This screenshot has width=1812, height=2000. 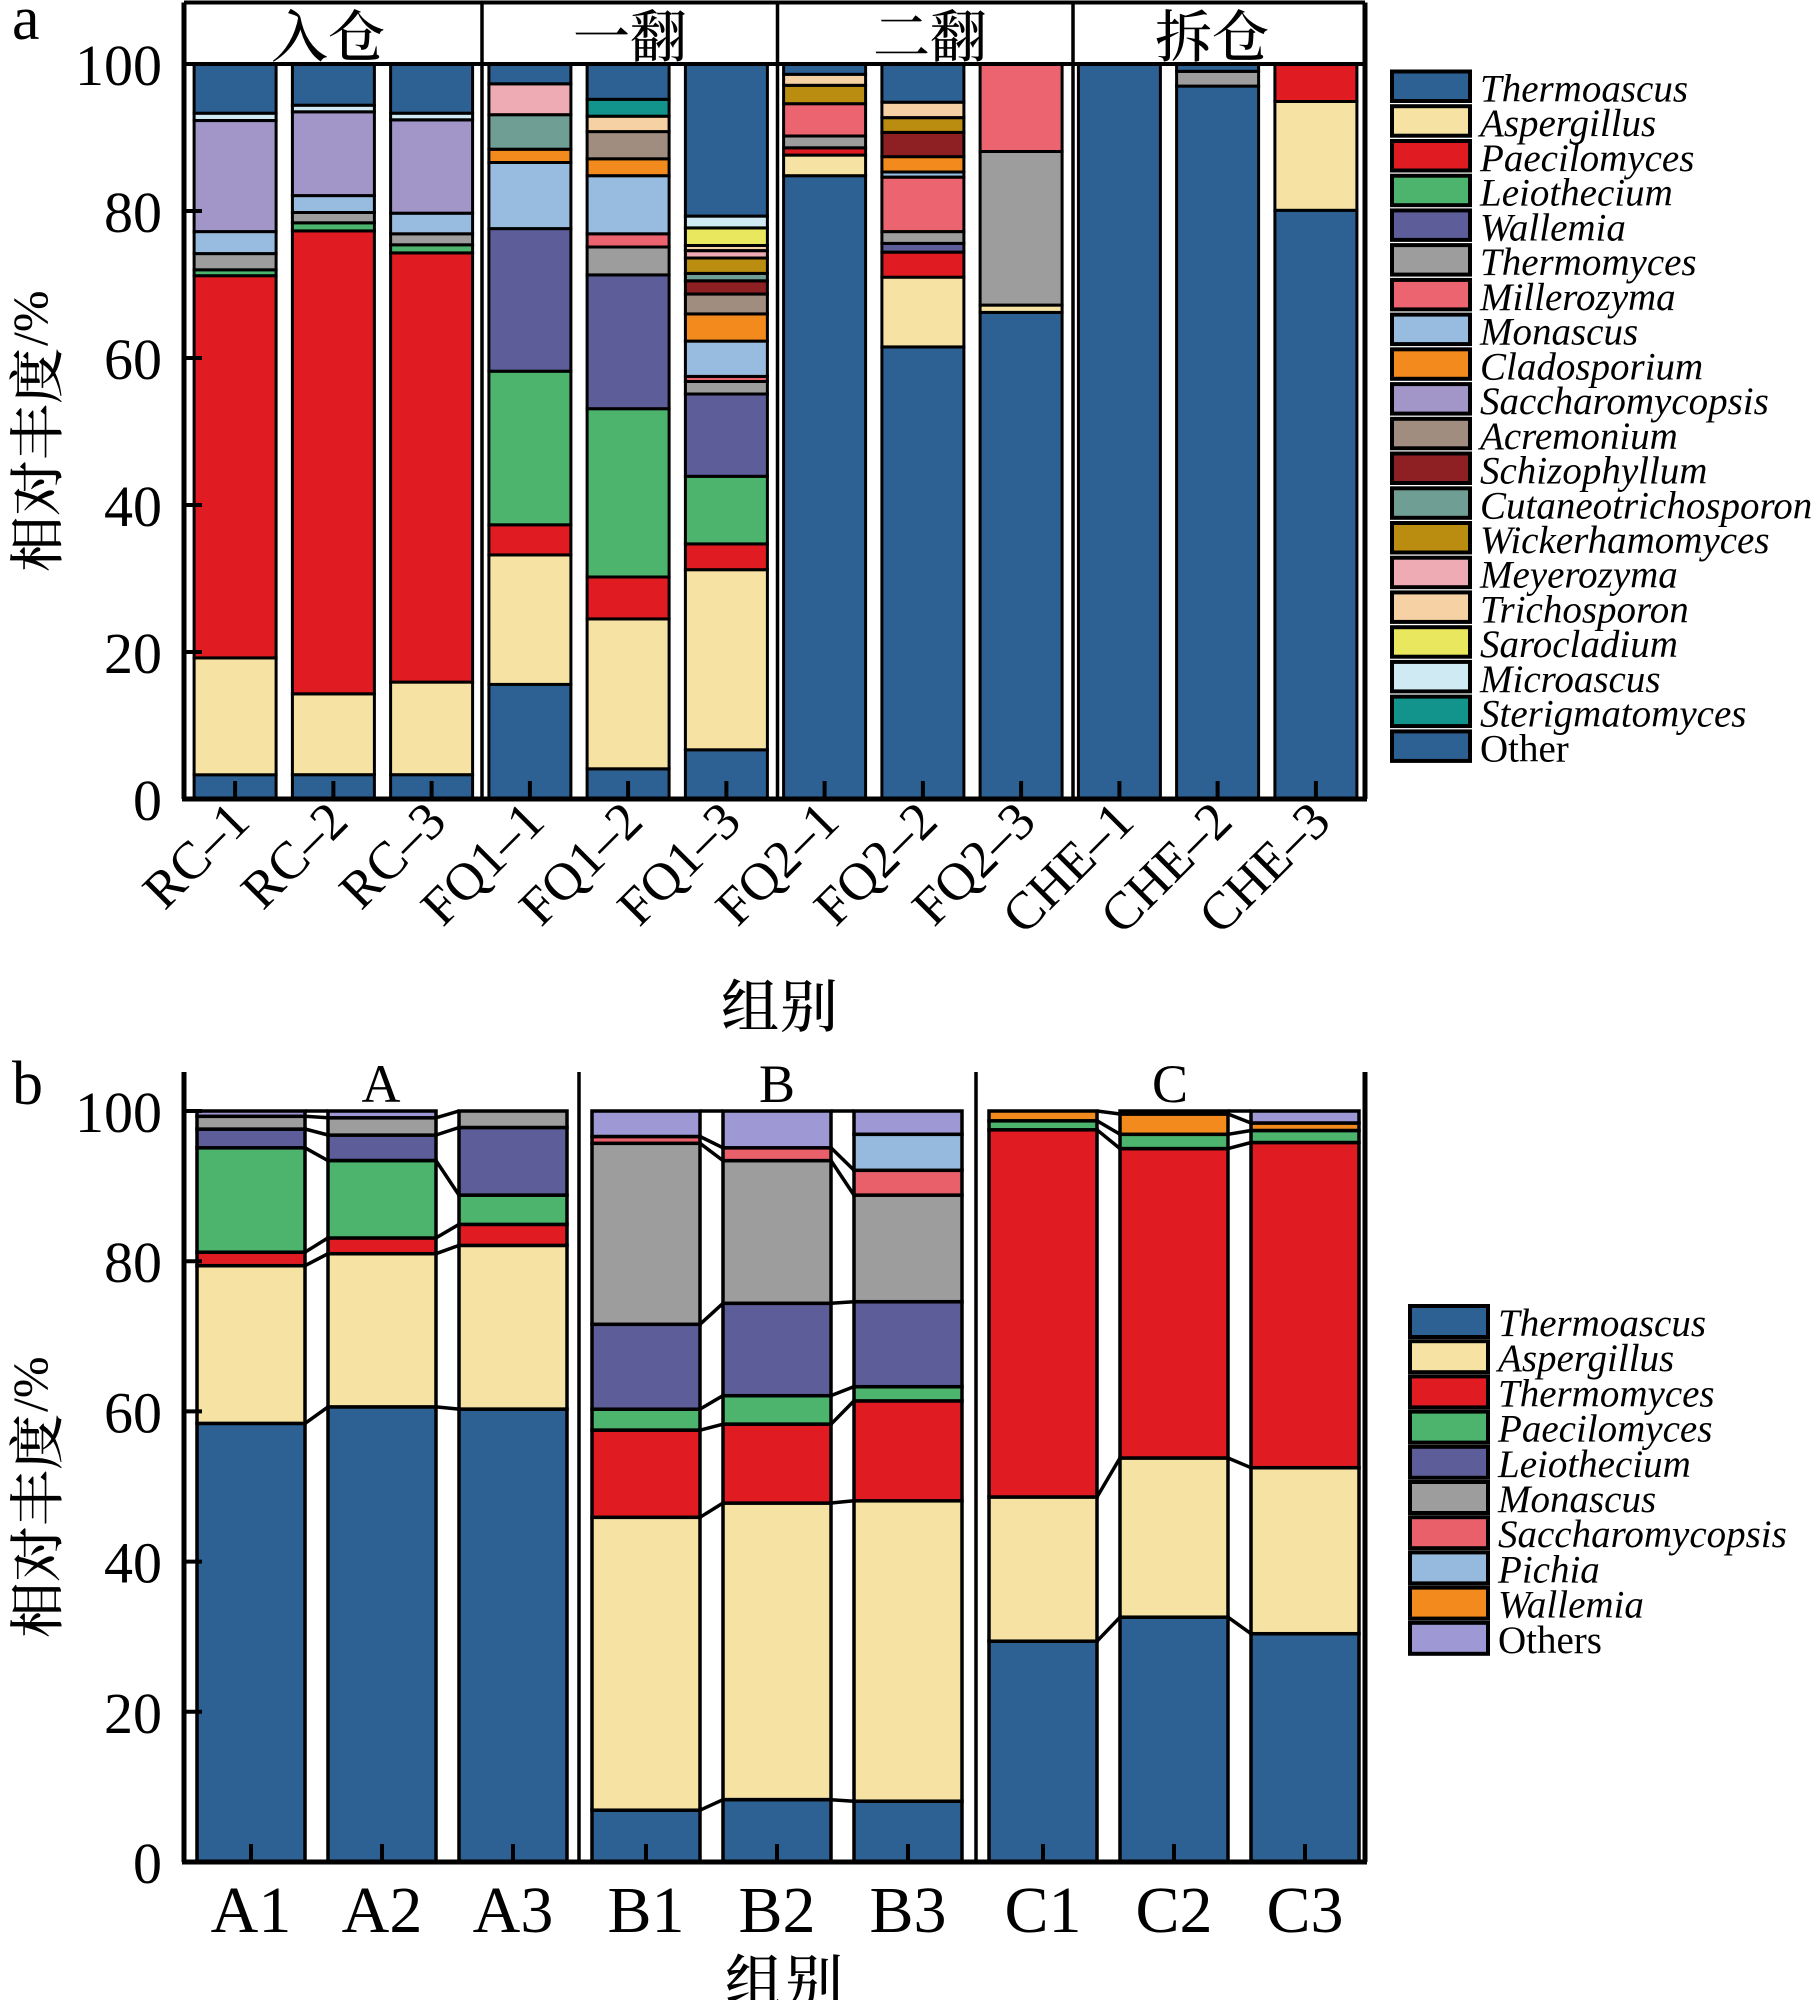 What do you see at coordinates (381, 1084) in the screenshot?
I see `svg-text: A` at bounding box center [381, 1084].